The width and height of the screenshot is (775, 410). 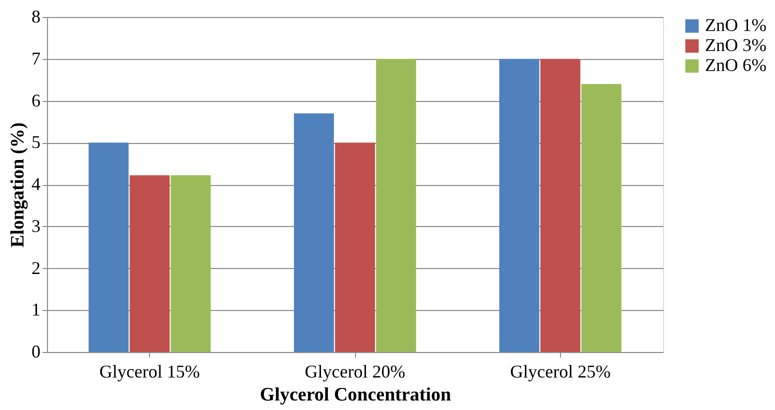 What do you see at coordinates (18, 185) in the screenshot?
I see `y-axis-title: Elongation (%)` at bounding box center [18, 185].